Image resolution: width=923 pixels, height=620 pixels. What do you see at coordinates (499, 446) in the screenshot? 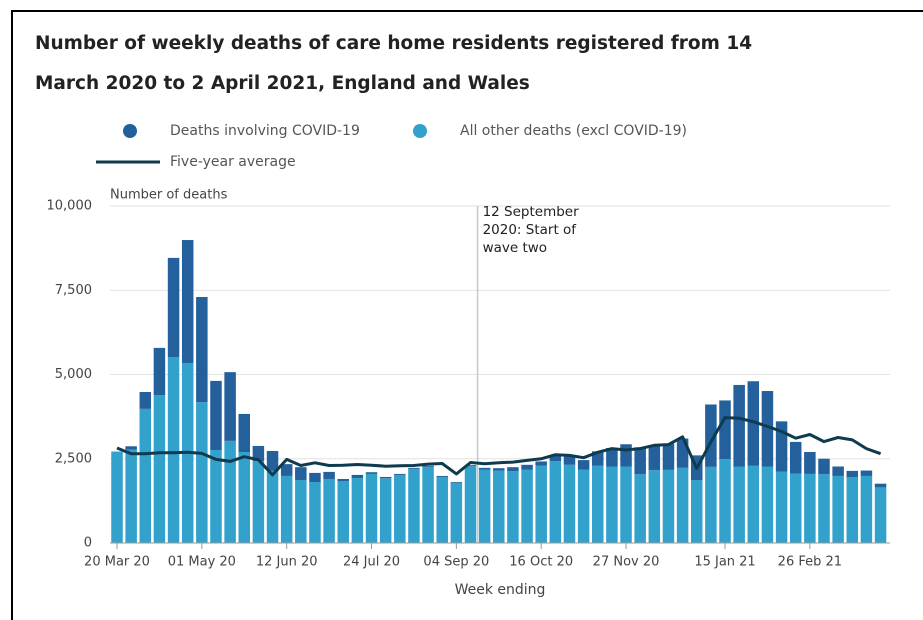
I see `line` at bounding box center [499, 446].